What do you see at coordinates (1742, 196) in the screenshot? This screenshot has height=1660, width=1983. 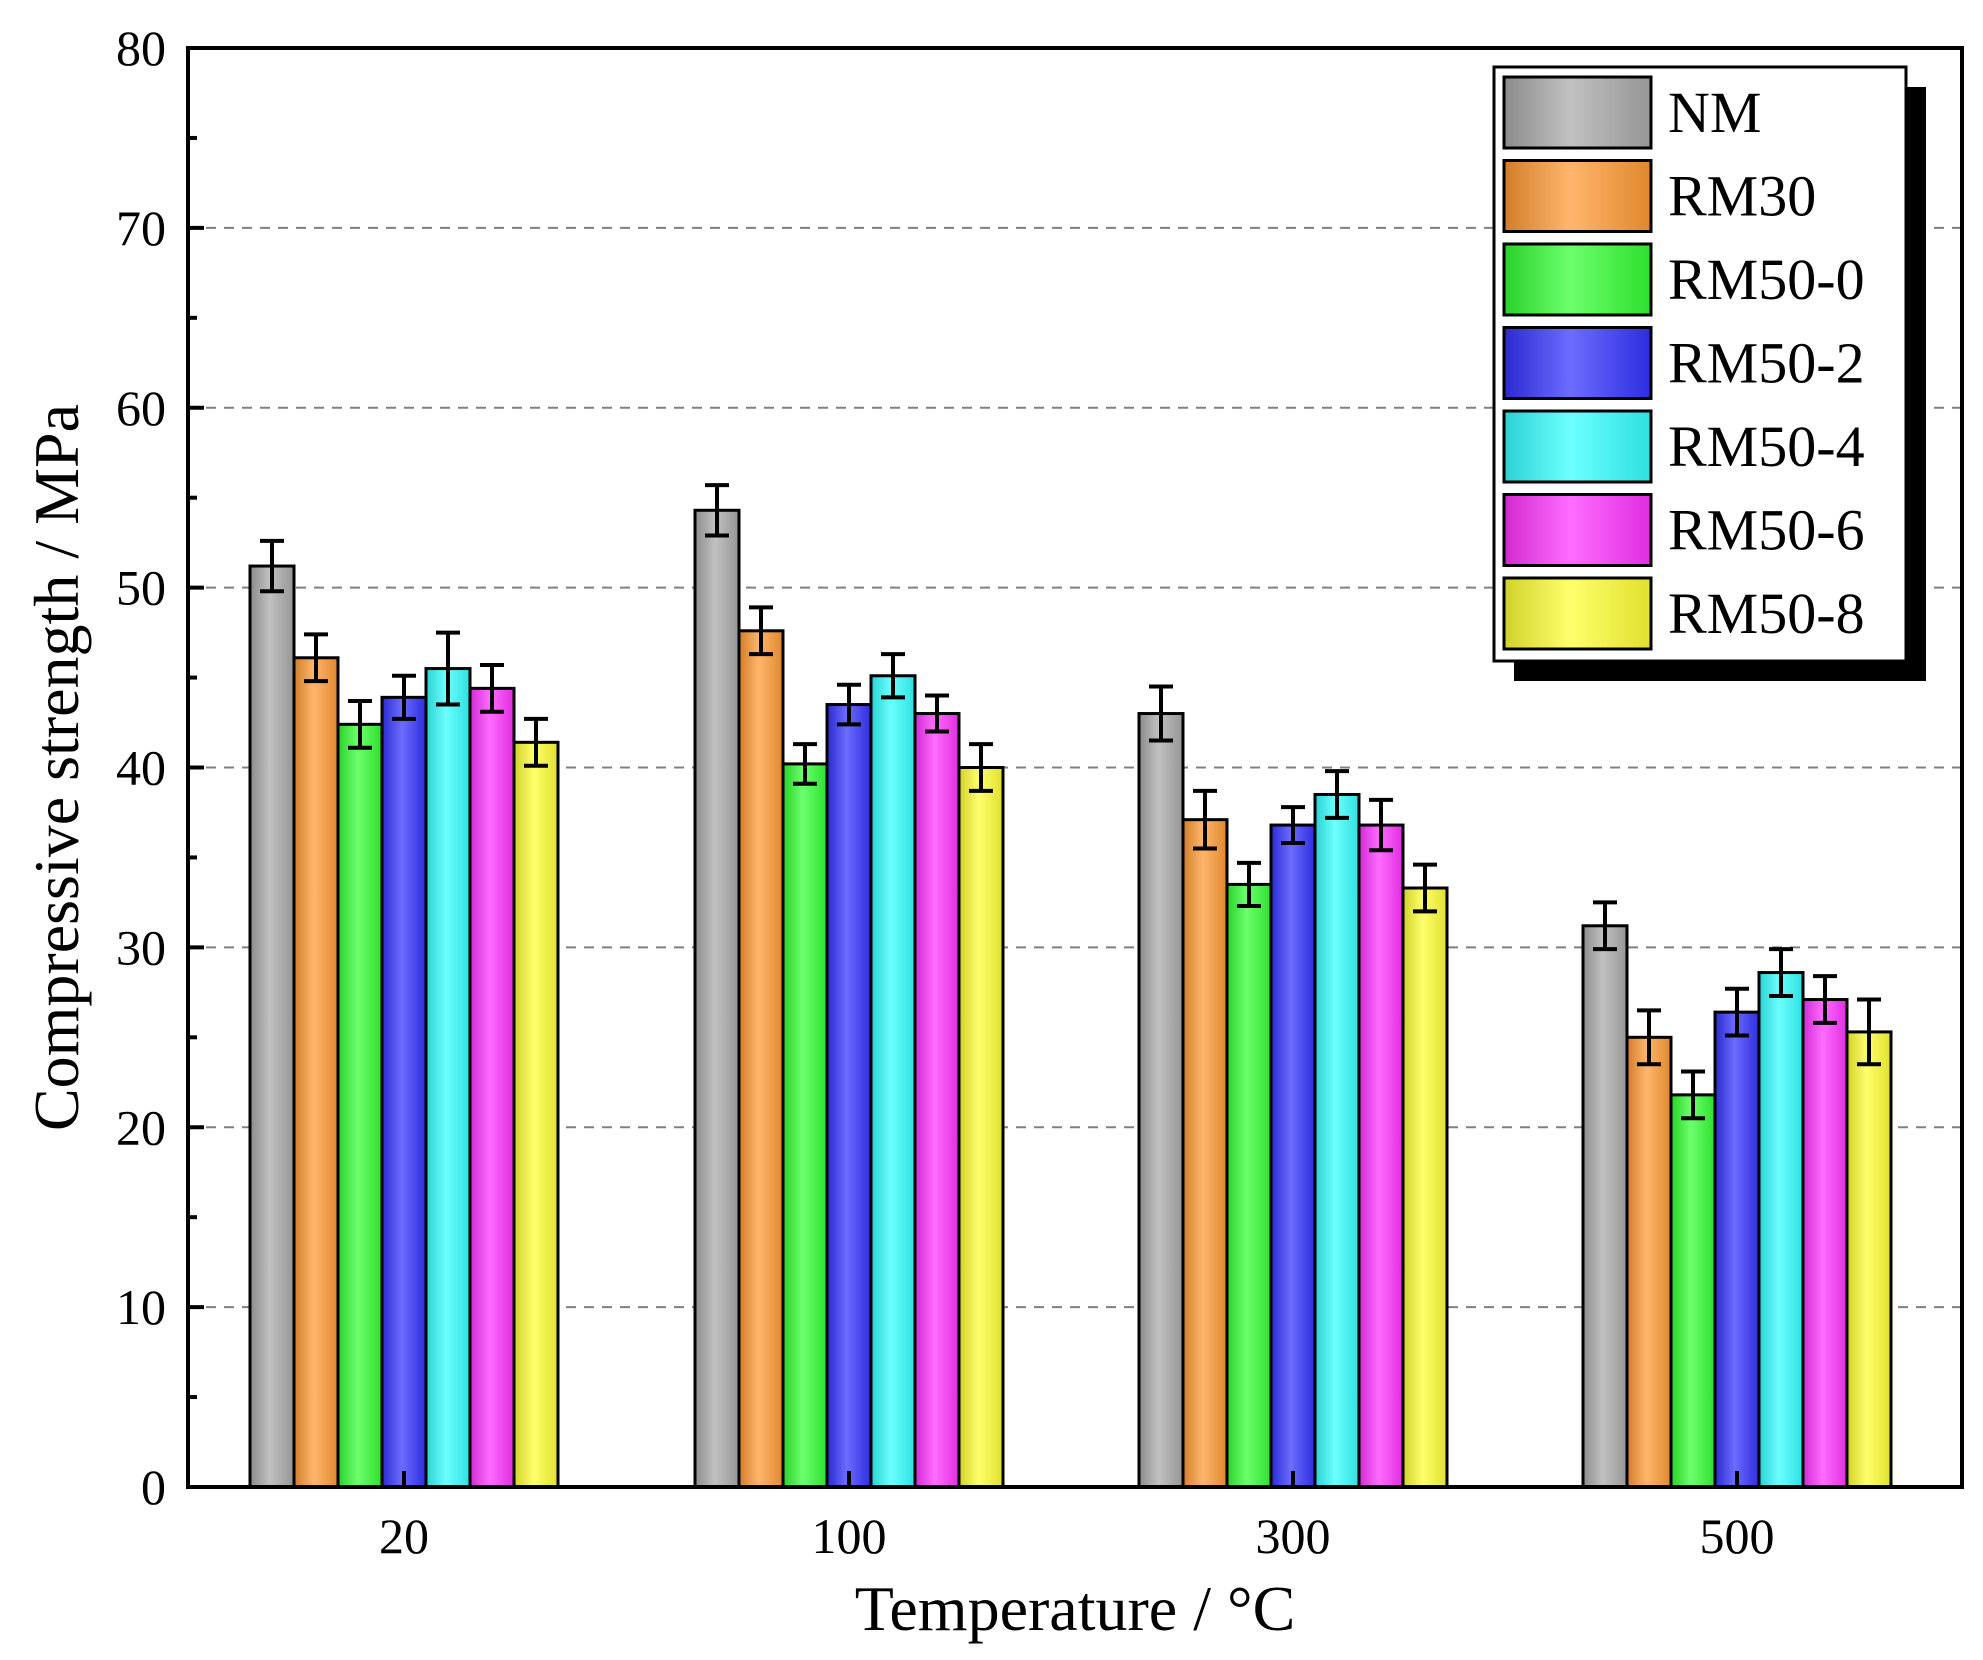 I see `legend-label-rm30: RM30` at bounding box center [1742, 196].